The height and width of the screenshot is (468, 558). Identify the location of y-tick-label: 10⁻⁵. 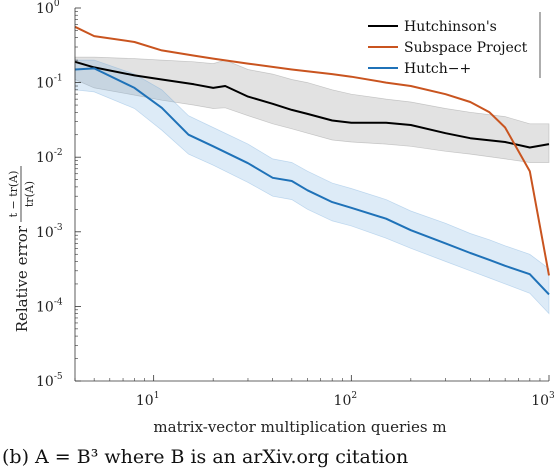
(49, 381).